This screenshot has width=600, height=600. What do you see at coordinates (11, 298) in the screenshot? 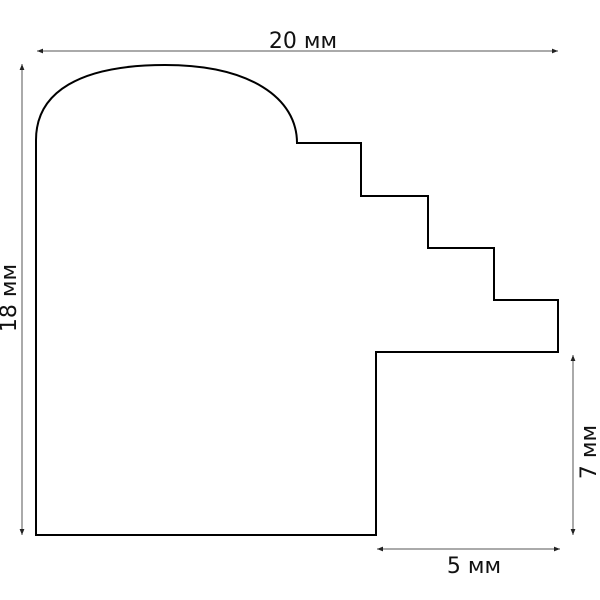
I see `height-label: 18 мм` at bounding box center [11, 298].